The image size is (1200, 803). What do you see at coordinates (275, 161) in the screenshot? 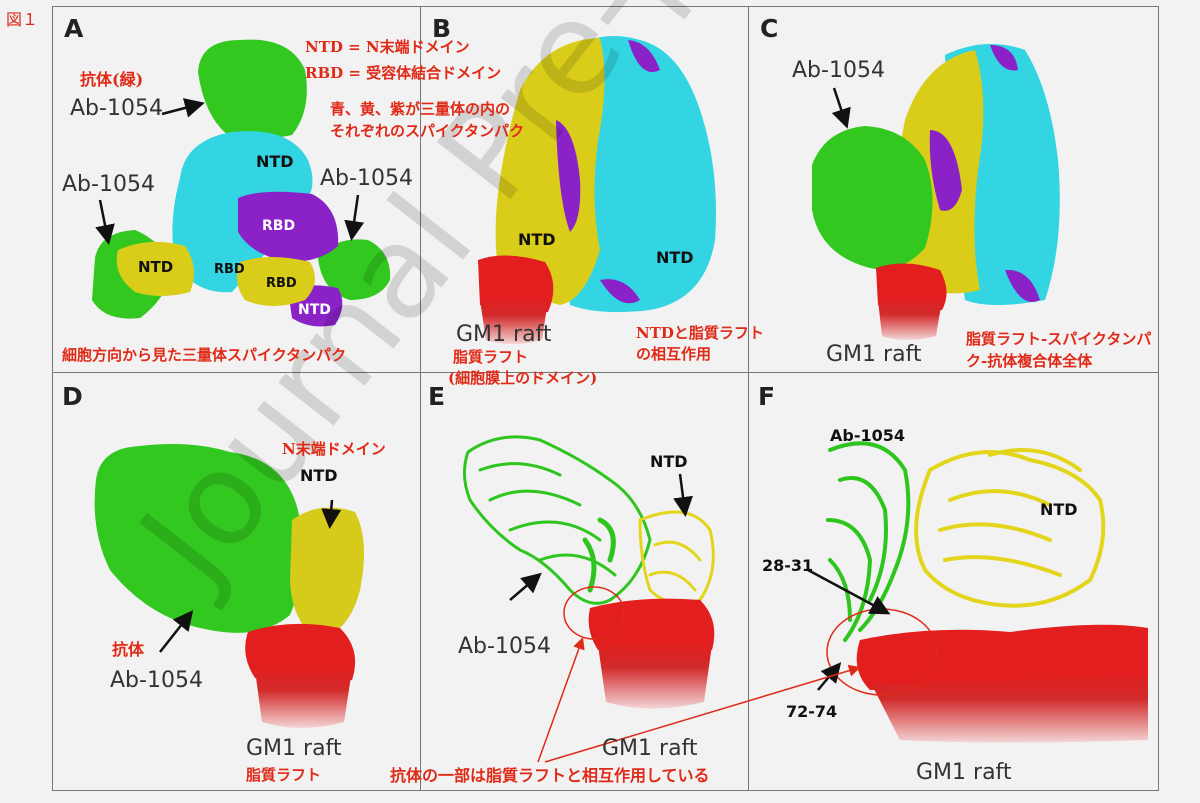
I see `panel-a-ntd-top: NTD` at bounding box center [275, 161].